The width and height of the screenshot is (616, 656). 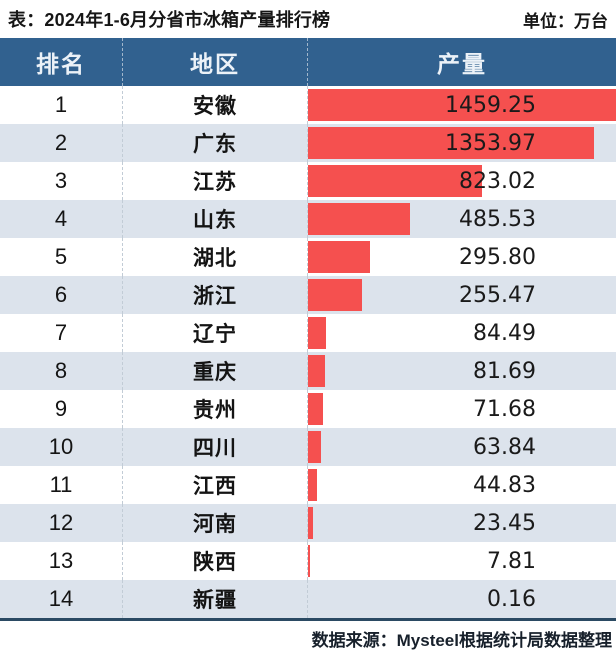 I want to click on table-row: 8 重庆 81.69, so click(x=308, y=371).